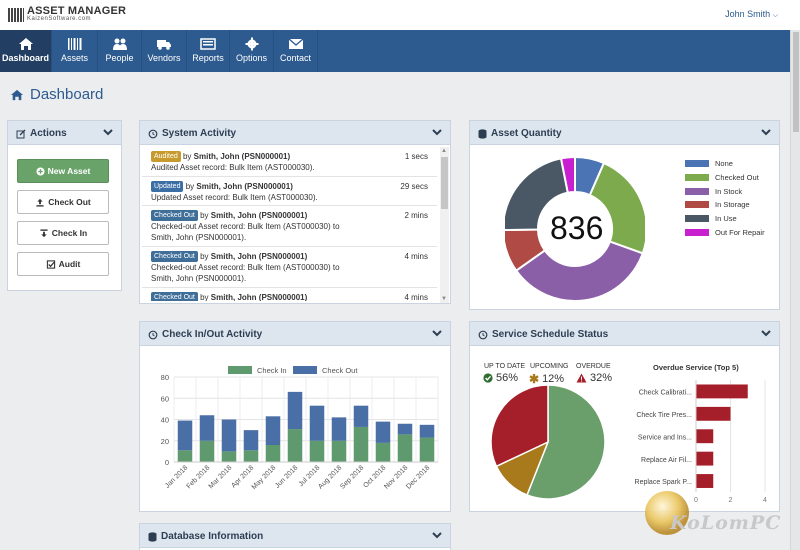  I want to click on nav-vendors: Vendors, so click(164, 51).